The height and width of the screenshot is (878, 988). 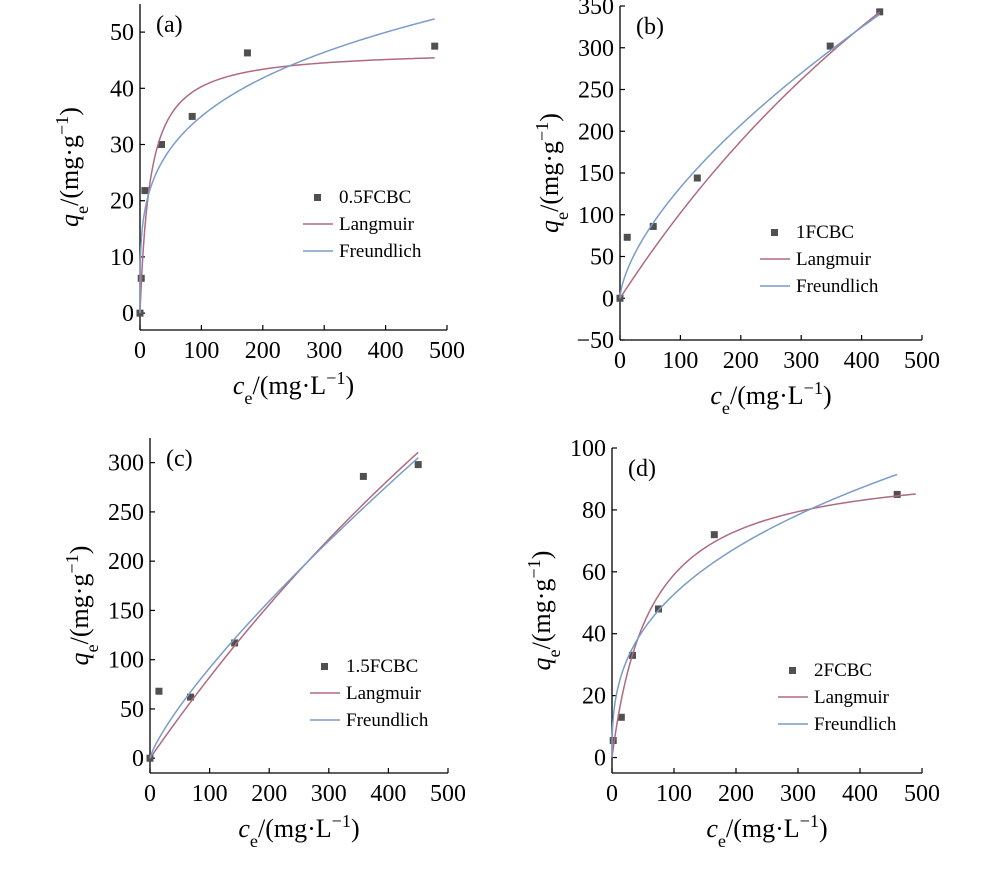 I want to click on y-tick-label: 30, so click(x=122, y=146).